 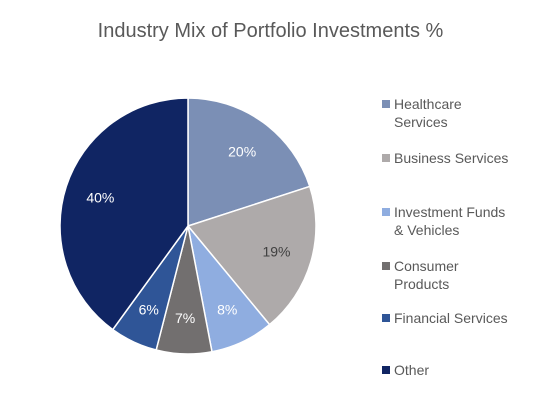 I want to click on slice-data-label-1: 19%, so click(x=276, y=252).